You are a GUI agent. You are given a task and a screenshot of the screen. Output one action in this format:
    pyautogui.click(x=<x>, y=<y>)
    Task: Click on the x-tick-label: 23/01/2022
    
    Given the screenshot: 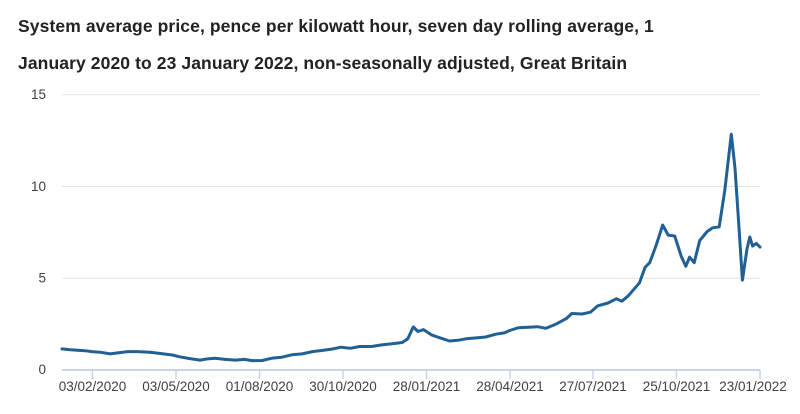 What is the action you would take?
    pyautogui.click(x=753, y=386)
    